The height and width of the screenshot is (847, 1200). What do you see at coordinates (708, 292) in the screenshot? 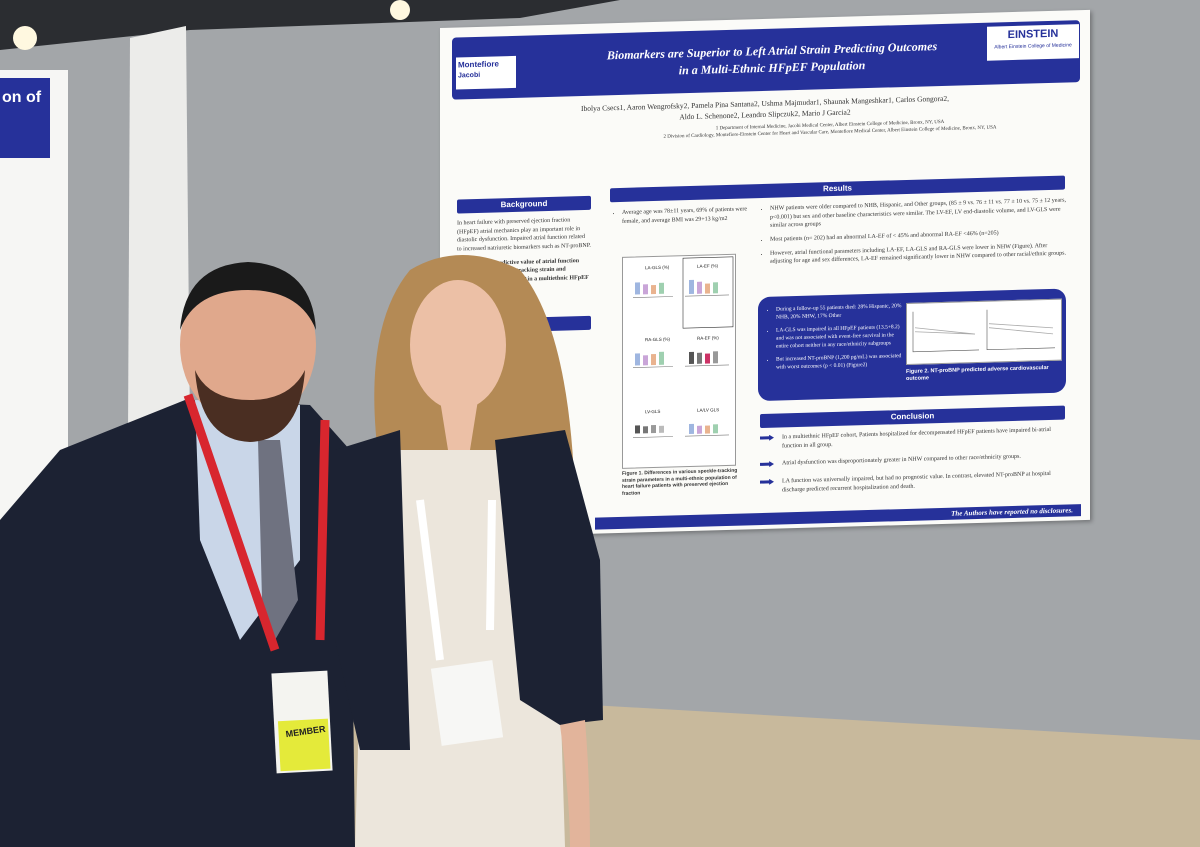
I see `panel-frame` at bounding box center [708, 292].